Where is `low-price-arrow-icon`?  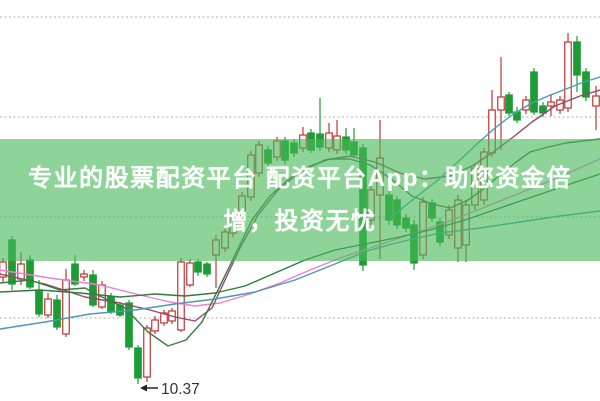 low-price-arrow-icon is located at coordinates (149, 388).